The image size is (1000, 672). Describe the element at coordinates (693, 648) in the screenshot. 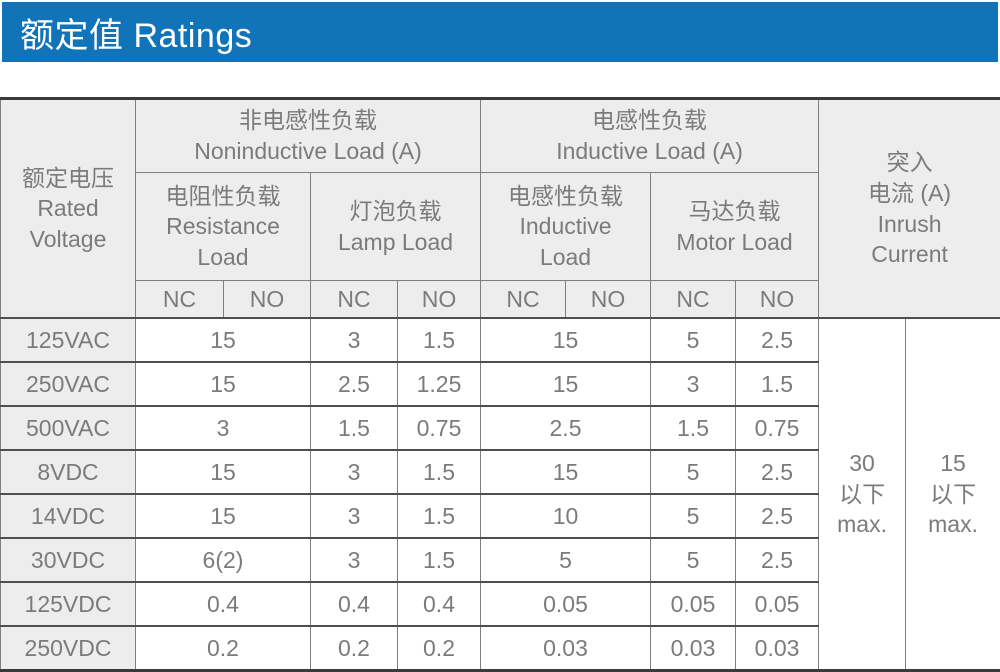

I see `motor-nc-value: 0.03` at that location.